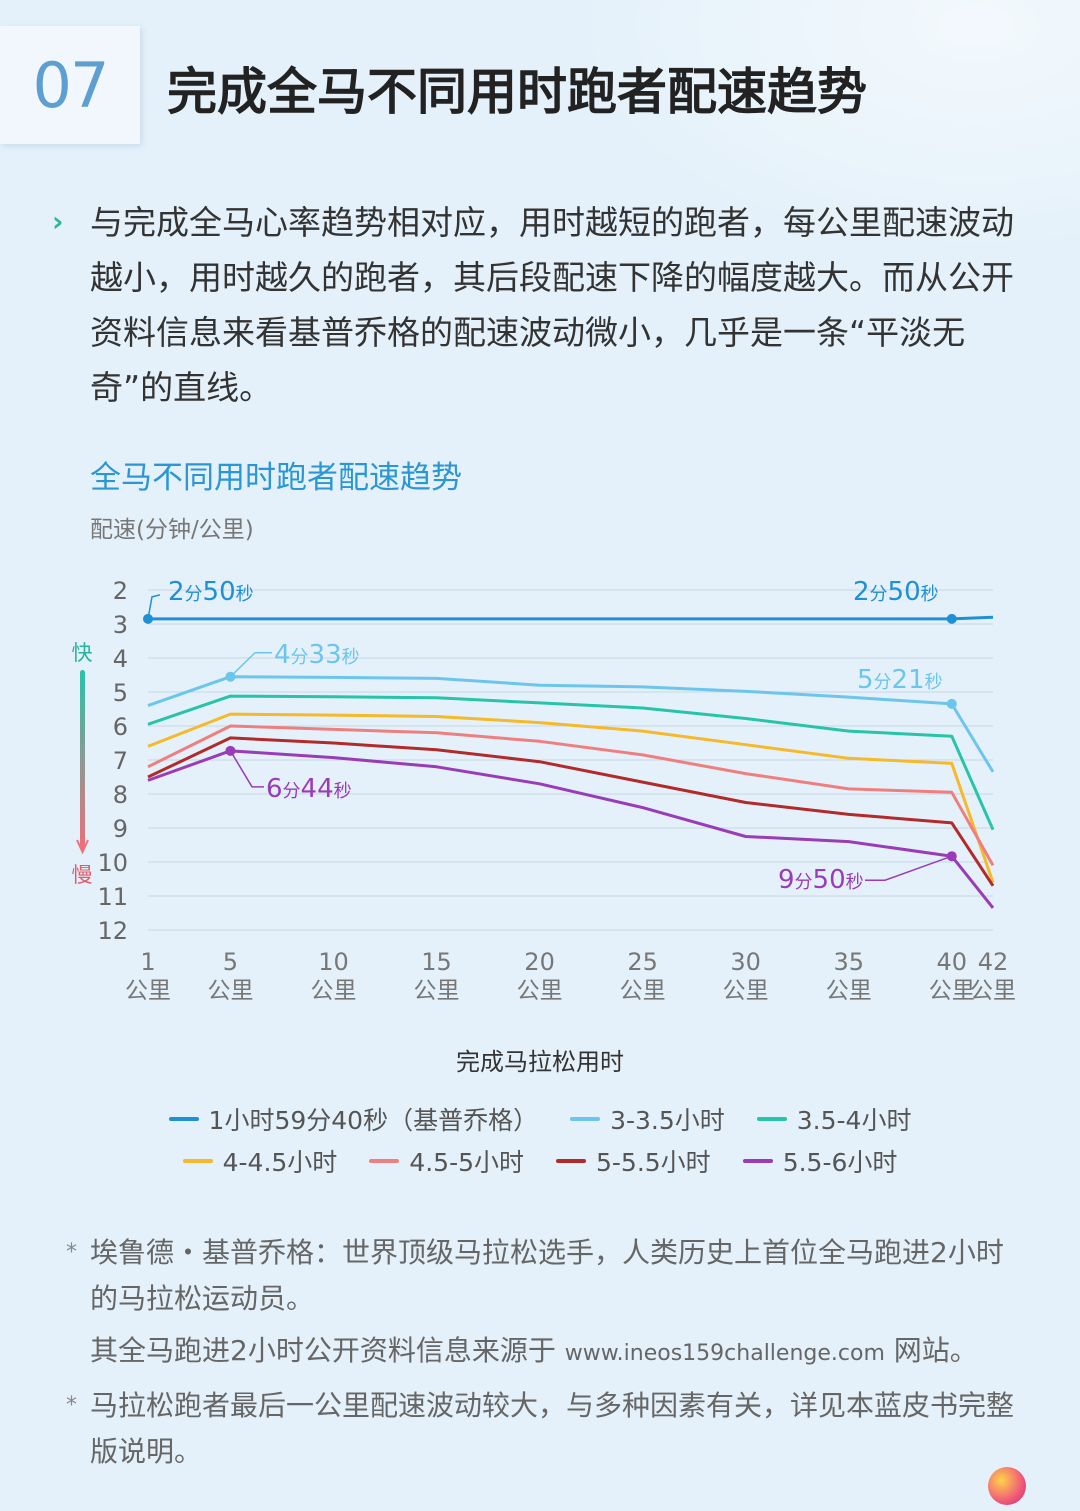 Image resolution: width=1080 pixels, height=1511 pixels. What do you see at coordinates (900, 680) in the screenshot?
I see `annotation-label: 5分21秒` at bounding box center [900, 680].